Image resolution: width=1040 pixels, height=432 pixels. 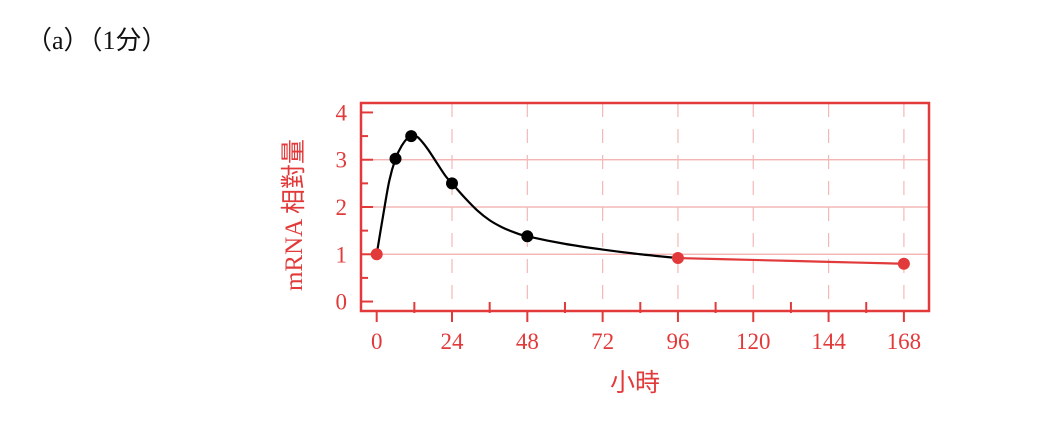 I want to click on x-tick-label-96: 96, so click(x=677, y=341).